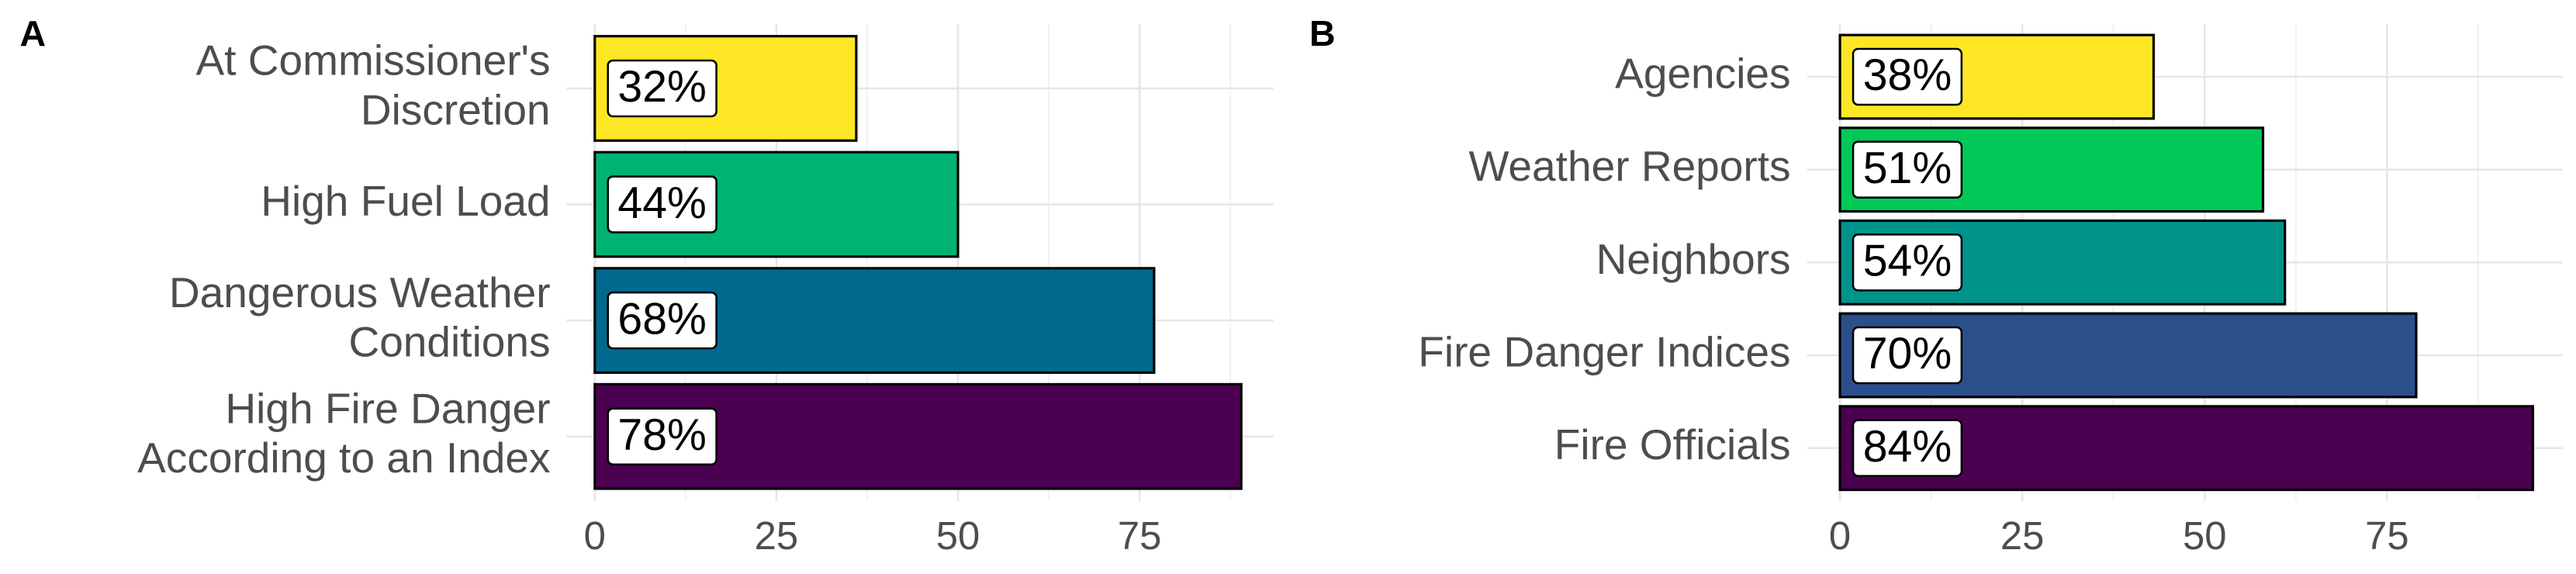  I want to click on category-label: Discretion, so click(456, 109).